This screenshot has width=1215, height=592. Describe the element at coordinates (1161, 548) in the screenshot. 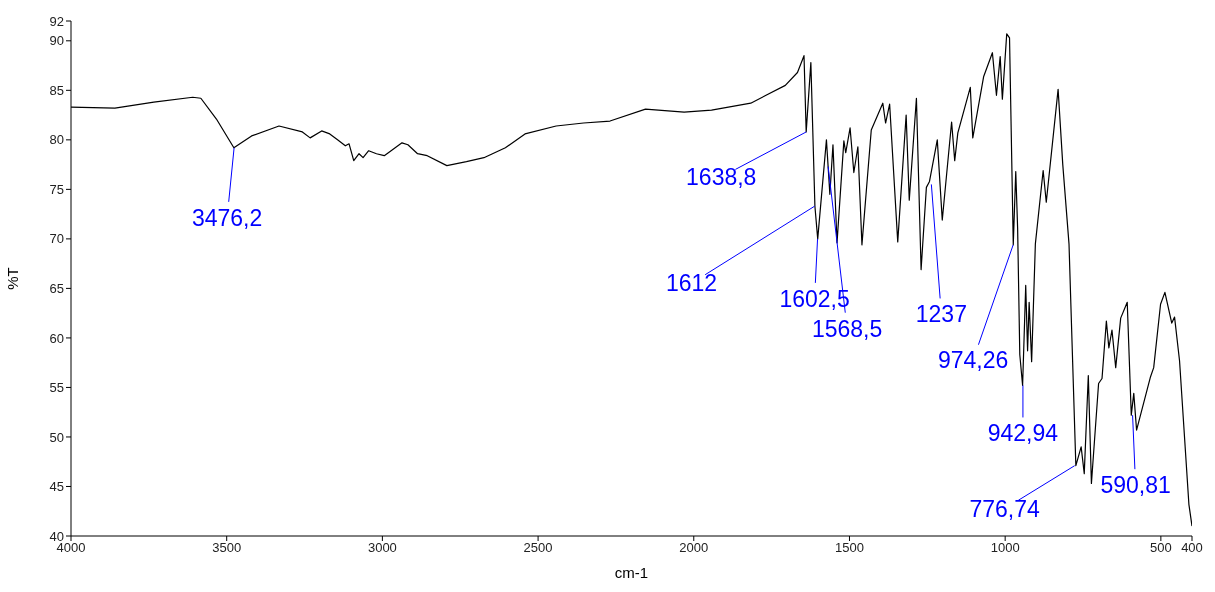

I see `x-tick-label: 500` at that location.